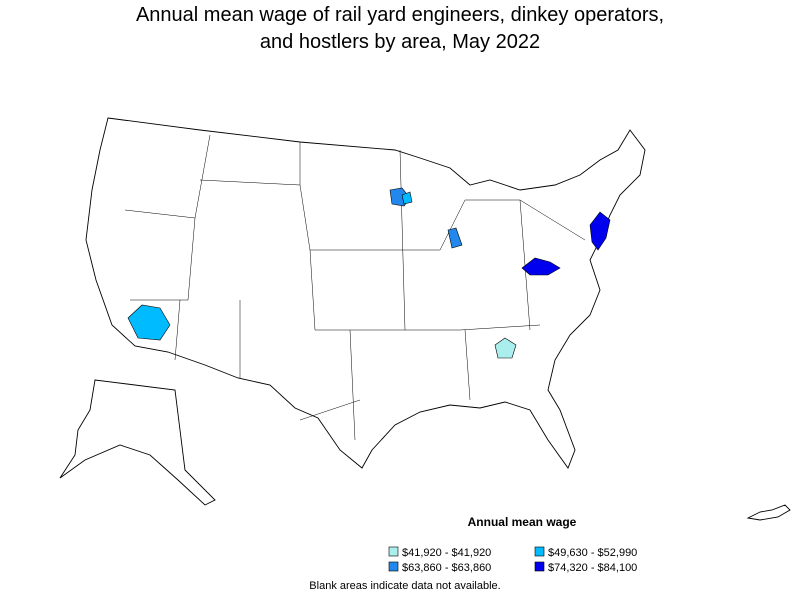  What do you see at coordinates (149, 322) in the screenshot?
I see `region-los-angeles` at bounding box center [149, 322].